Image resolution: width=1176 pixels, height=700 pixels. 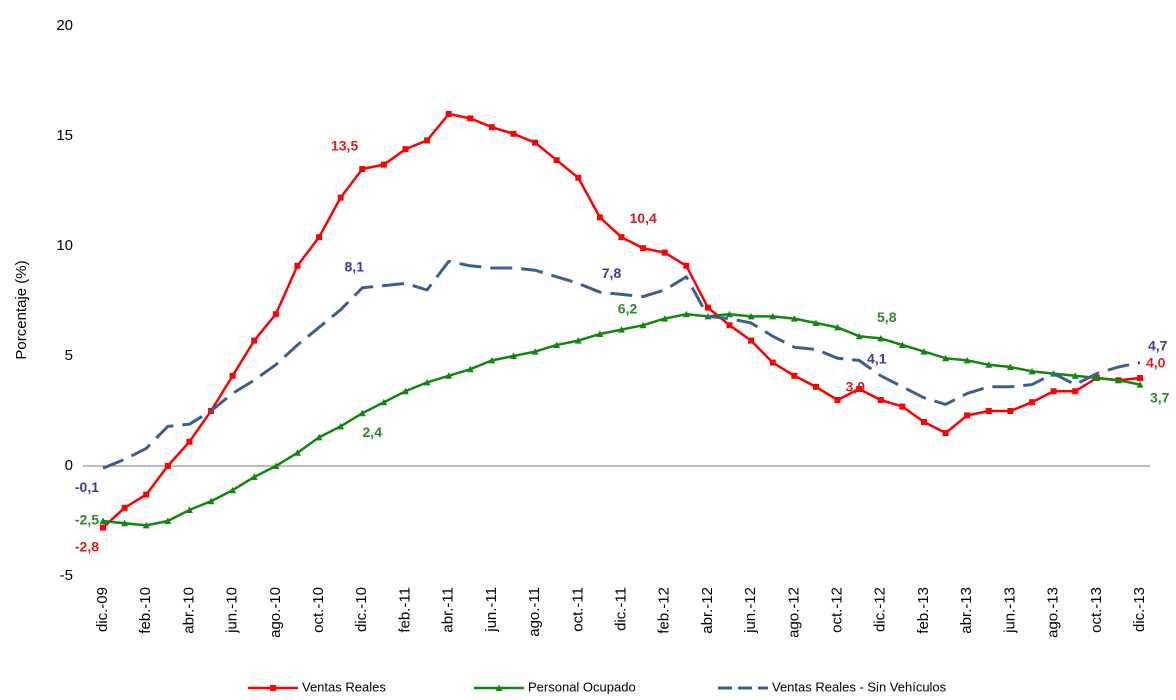 What do you see at coordinates (355, 267) in the screenshot?
I see `data-label: 8,1` at bounding box center [355, 267].